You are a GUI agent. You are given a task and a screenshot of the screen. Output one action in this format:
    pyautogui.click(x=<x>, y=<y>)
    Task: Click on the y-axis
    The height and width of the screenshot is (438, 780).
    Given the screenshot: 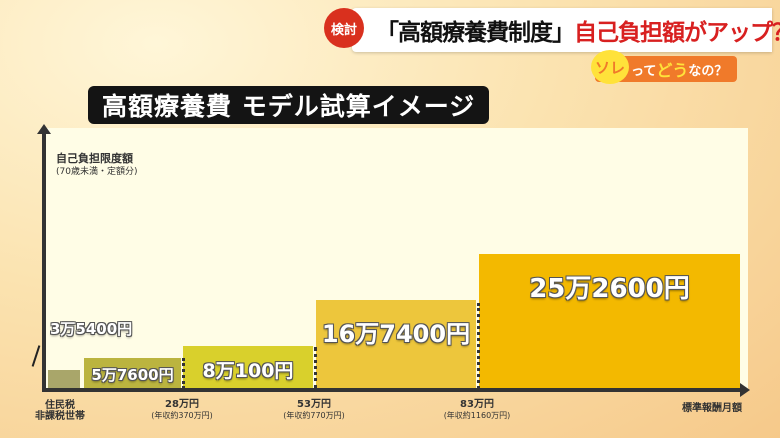 What is the action you would take?
    pyautogui.click(x=44, y=262)
    